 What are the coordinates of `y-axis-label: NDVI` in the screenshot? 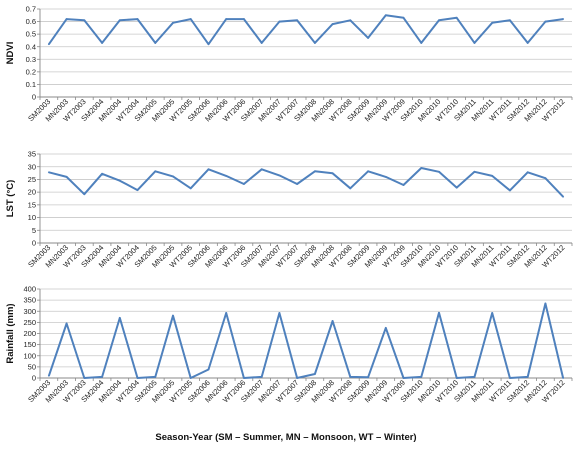 It's located at (10, 53).